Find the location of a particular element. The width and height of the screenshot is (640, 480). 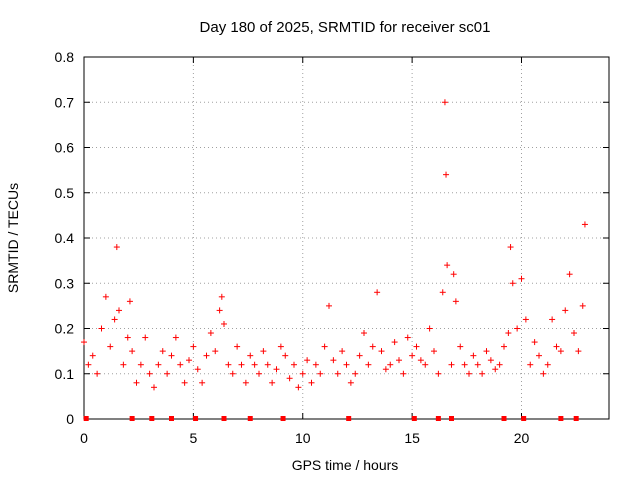

x-axis-label: GPS time / hours is located at coordinates (345, 465).